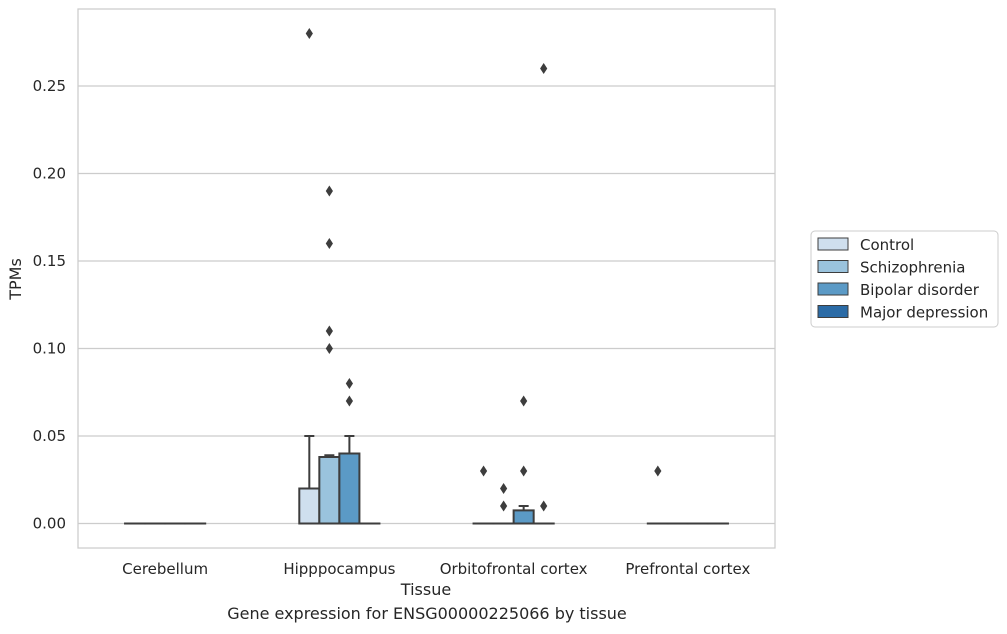  I want to click on x-tick-label: Prefrontal cortex, so click(687, 569).